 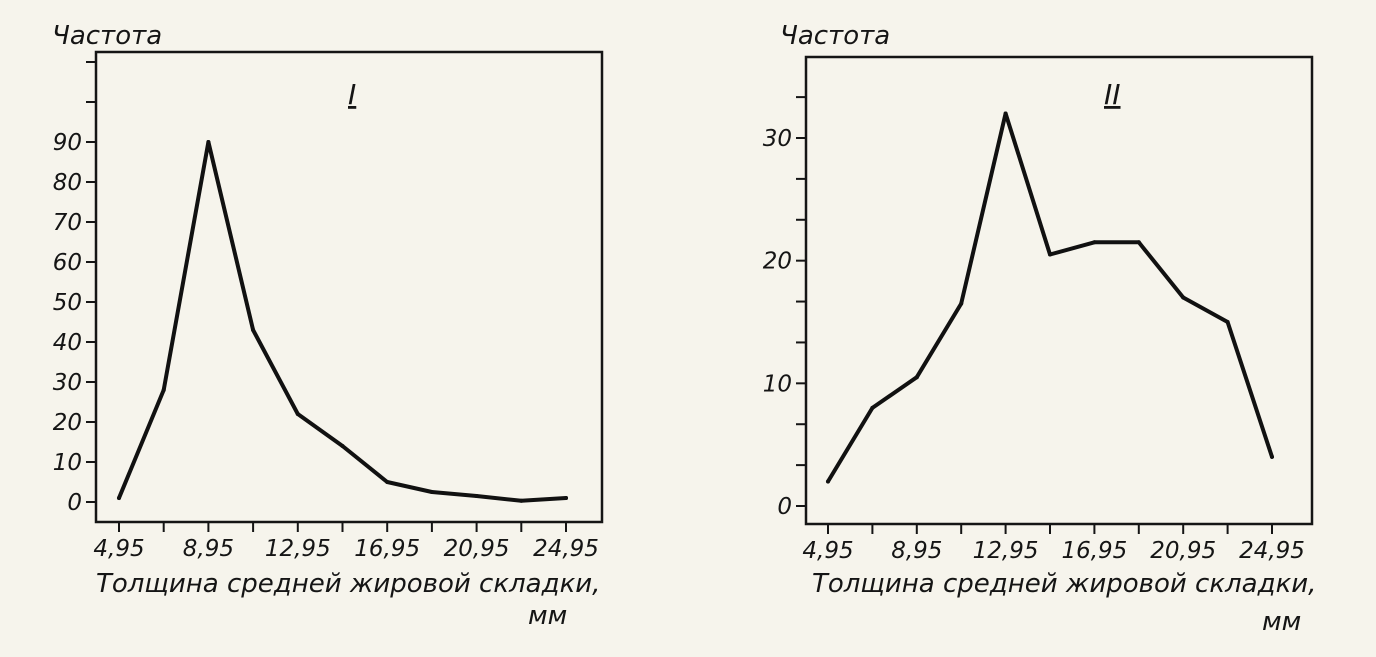 What do you see at coordinates (784, 308) in the screenshot?
I see `y-axis: 0 10 20 30` at bounding box center [784, 308].